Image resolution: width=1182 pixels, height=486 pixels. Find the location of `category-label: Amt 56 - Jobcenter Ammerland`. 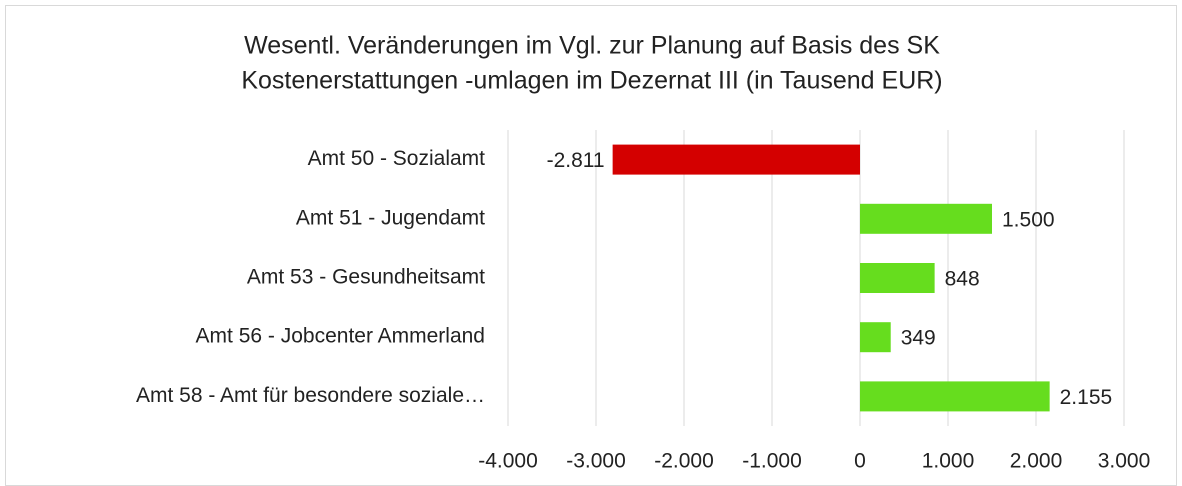

category-label: Amt 56 - Jobcenter Ammerland is located at coordinates (340, 336).